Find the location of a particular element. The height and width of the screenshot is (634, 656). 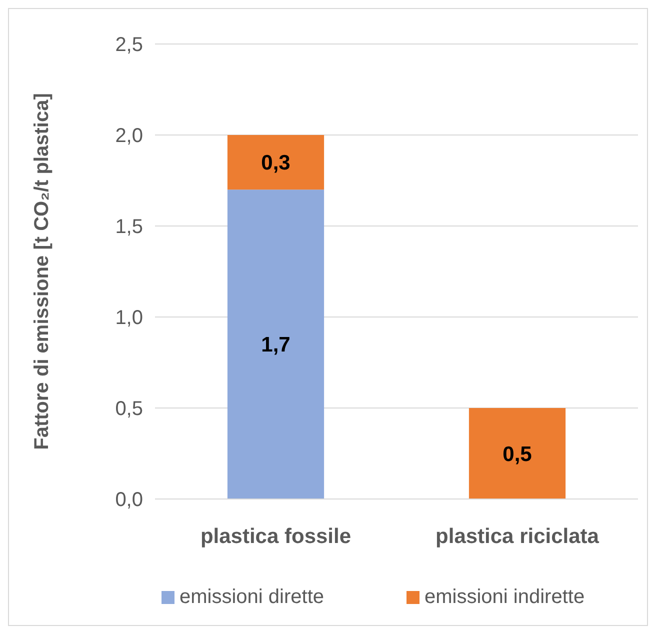

y-tick-label: 0,0 is located at coordinates (129, 500).